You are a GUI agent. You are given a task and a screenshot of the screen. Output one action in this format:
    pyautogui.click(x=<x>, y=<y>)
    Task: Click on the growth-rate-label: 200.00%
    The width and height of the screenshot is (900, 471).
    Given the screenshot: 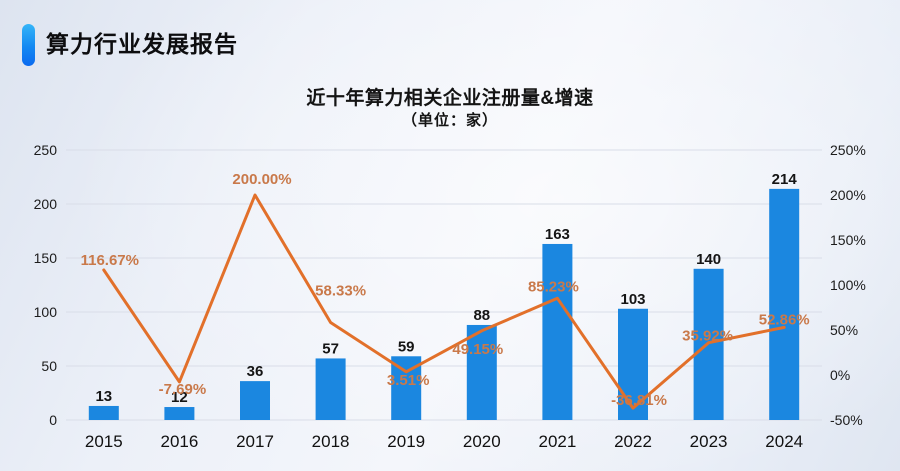 What is the action you would take?
    pyautogui.click(x=261, y=179)
    